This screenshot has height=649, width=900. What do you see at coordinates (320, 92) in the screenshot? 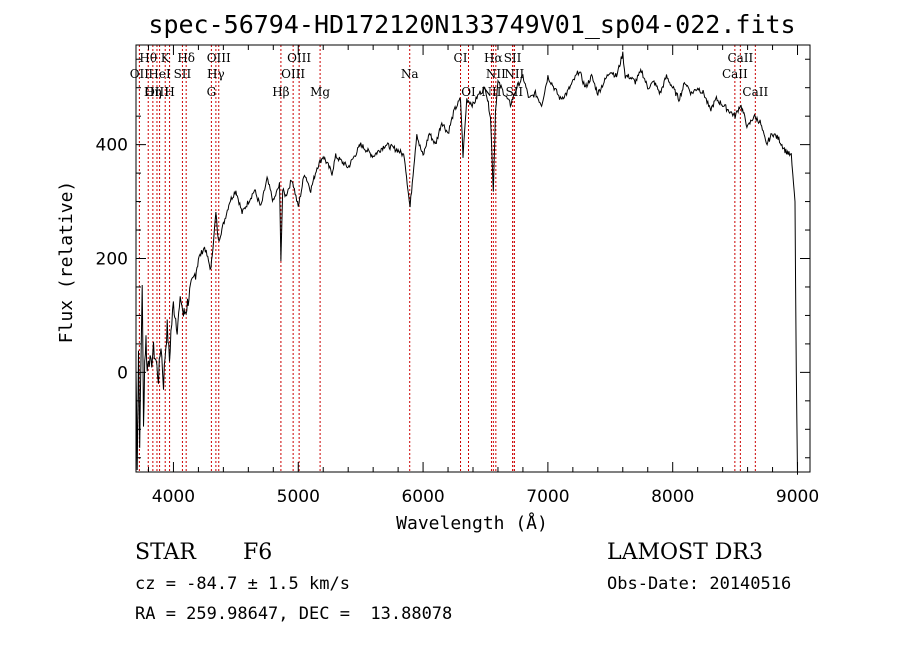
I see `line-label: Mg` at bounding box center [320, 92].